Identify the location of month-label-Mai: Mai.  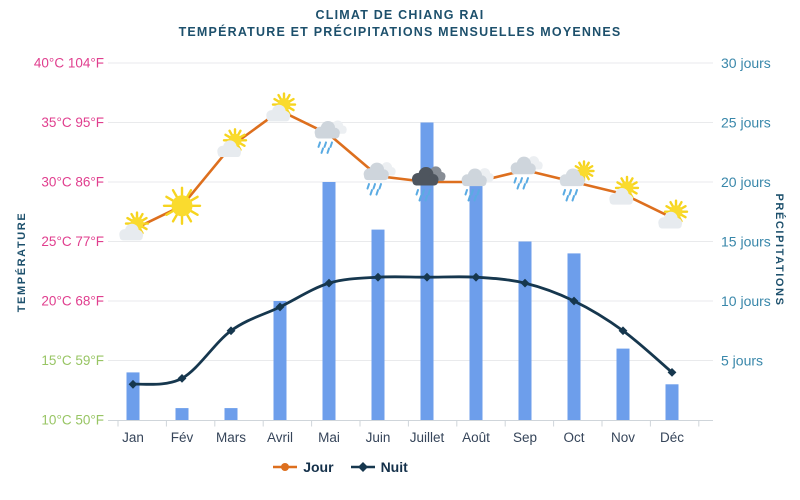
(329, 437).